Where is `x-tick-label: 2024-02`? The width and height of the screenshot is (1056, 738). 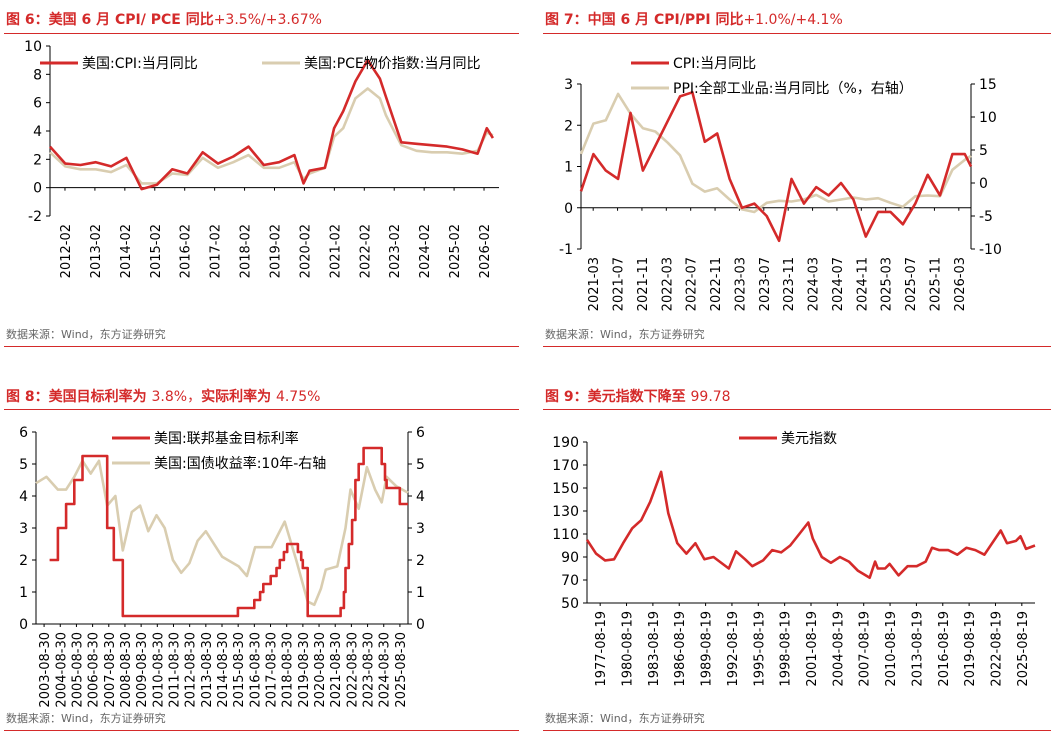 x-tick-label: 2024-02 is located at coordinates (425, 251).